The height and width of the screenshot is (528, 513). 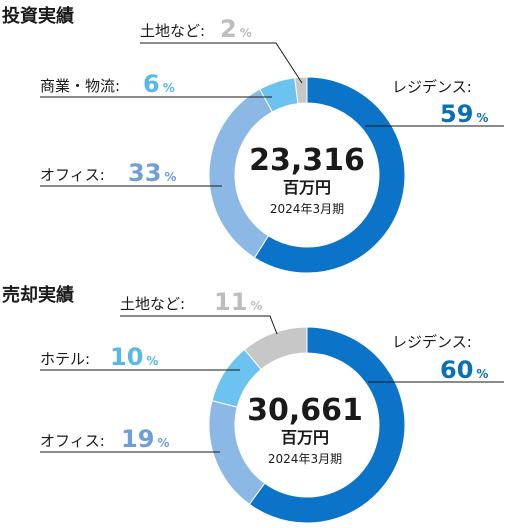 I want to click on slice-percent-land: 11%, so click(x=238, y=302).